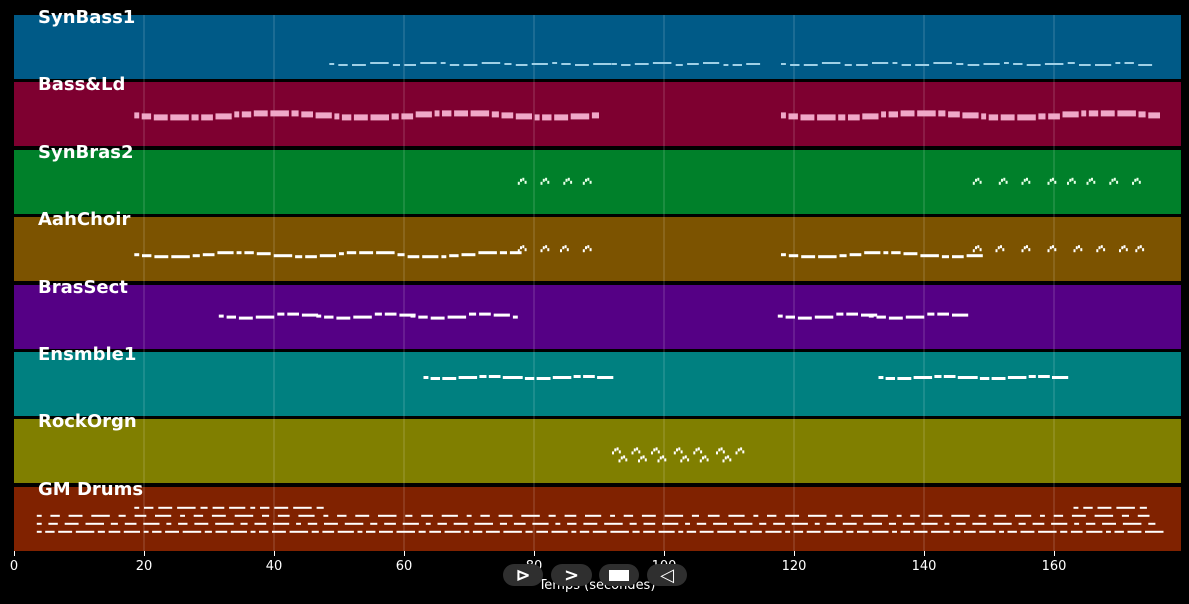 The image size is (1189, 604). Describe the element at coordinates (667, 575) in the screenshot. I see `next-button: ◁` at that location.